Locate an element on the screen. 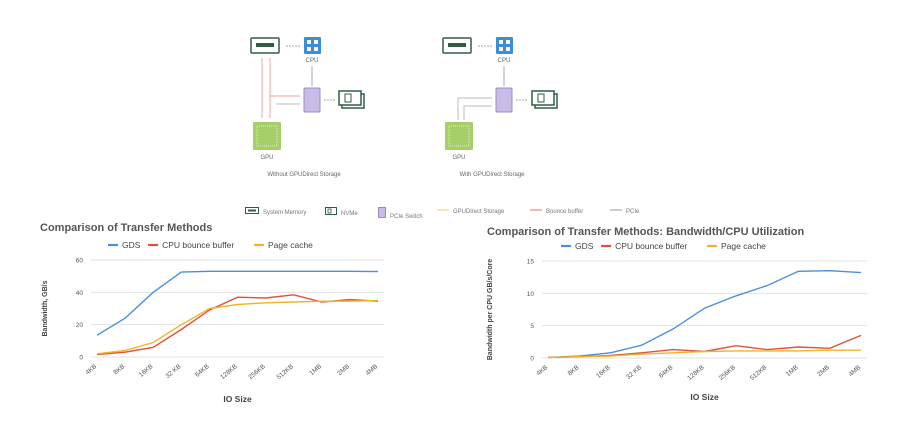 The image size is (898, 429). legend-system-memory: System Memory is located at coordinates (275, 211).